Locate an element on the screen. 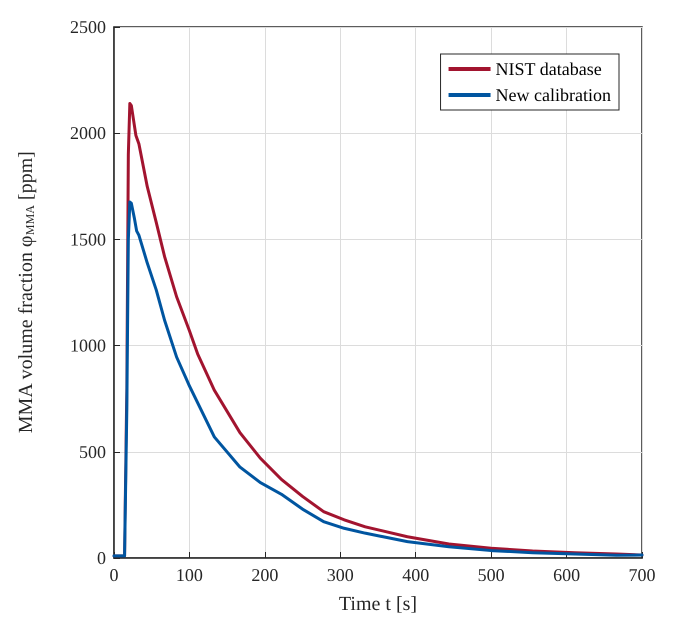 This screenshot has height=627, width=679. x-tick-label: 100 is located at coordinates (189, 575).